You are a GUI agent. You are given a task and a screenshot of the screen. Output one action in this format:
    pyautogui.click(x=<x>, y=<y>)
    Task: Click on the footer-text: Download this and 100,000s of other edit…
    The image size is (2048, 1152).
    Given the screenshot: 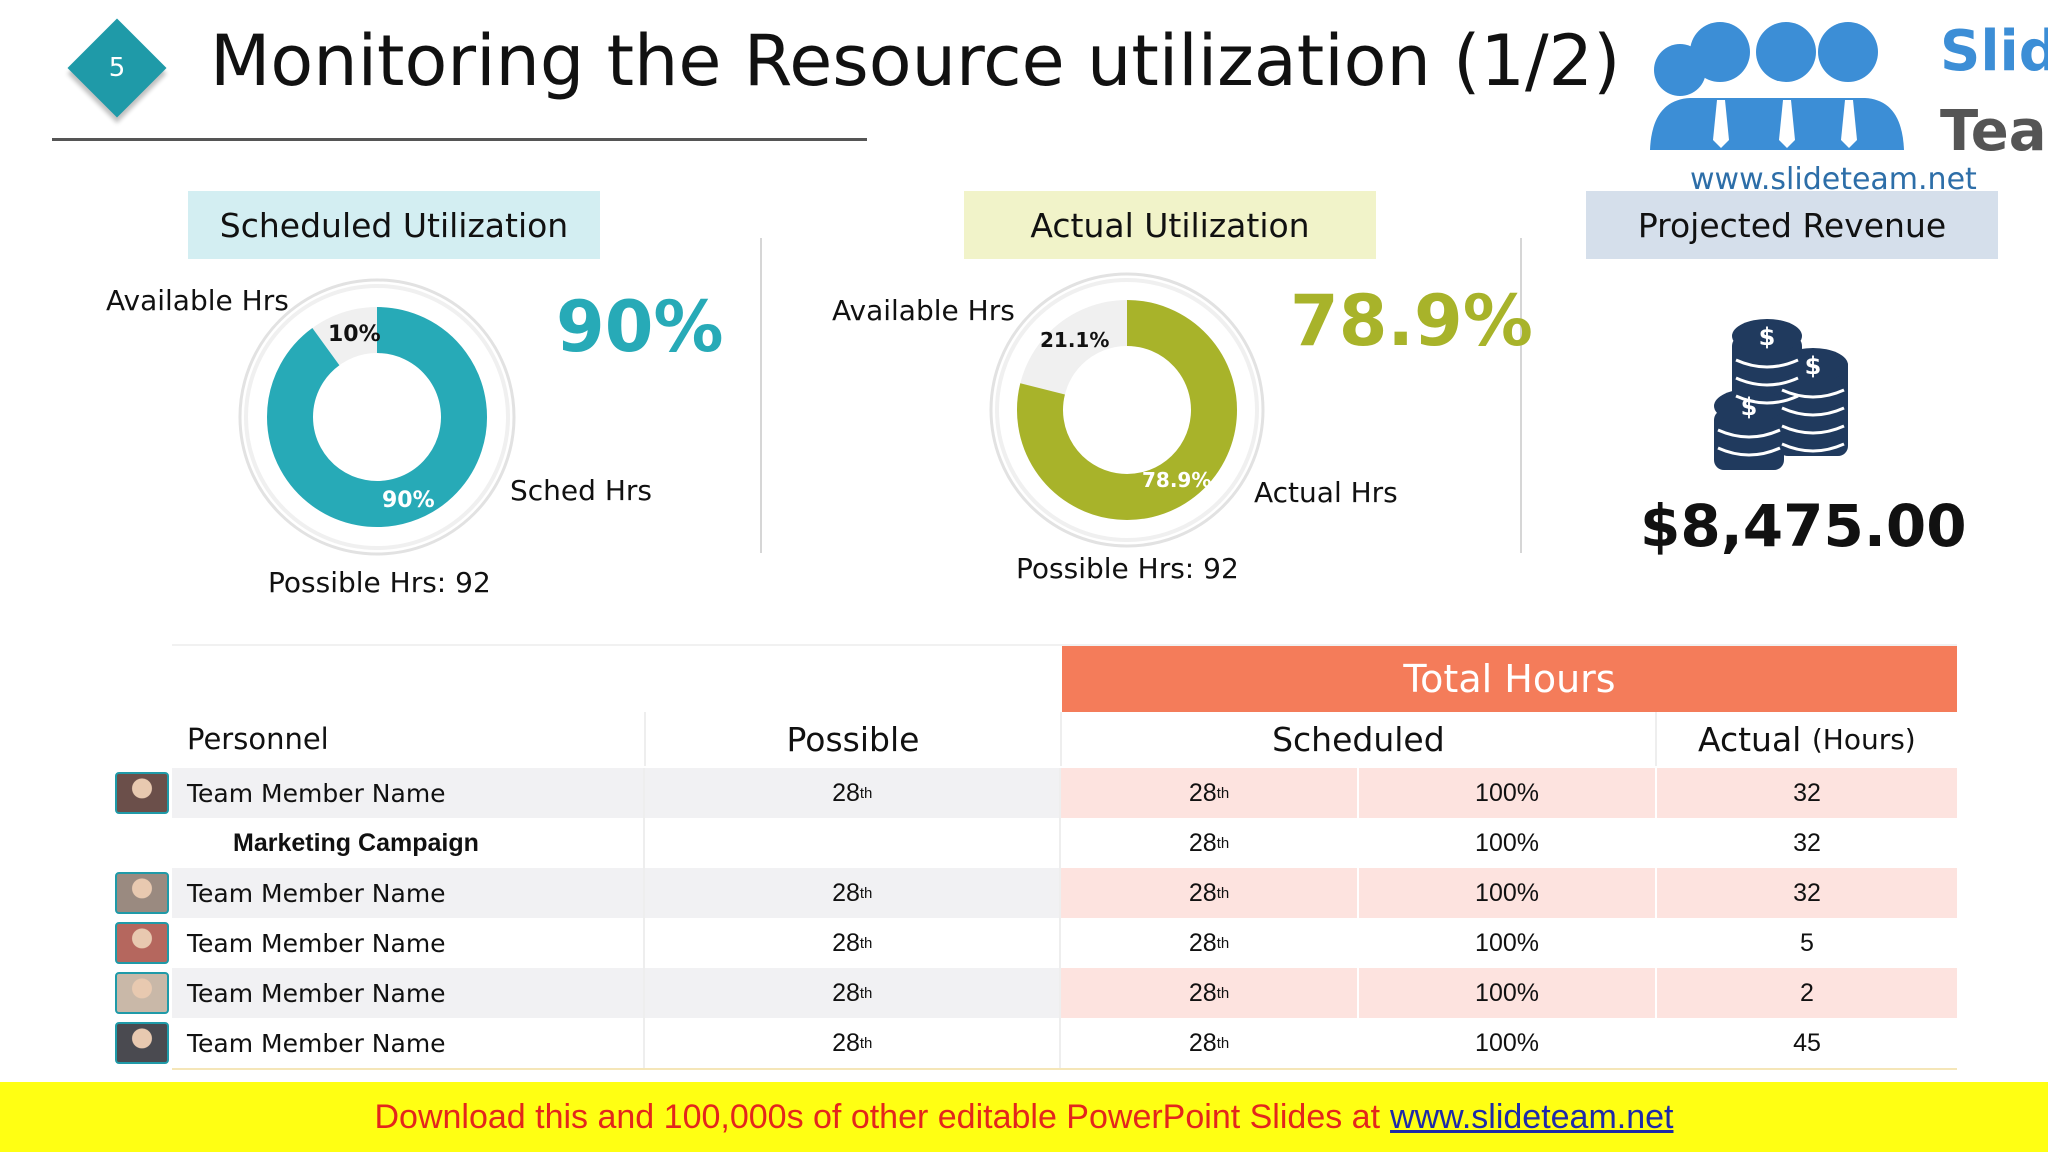 What is the action you would take?
    pyautogui.click(x=877, y=1116)
    